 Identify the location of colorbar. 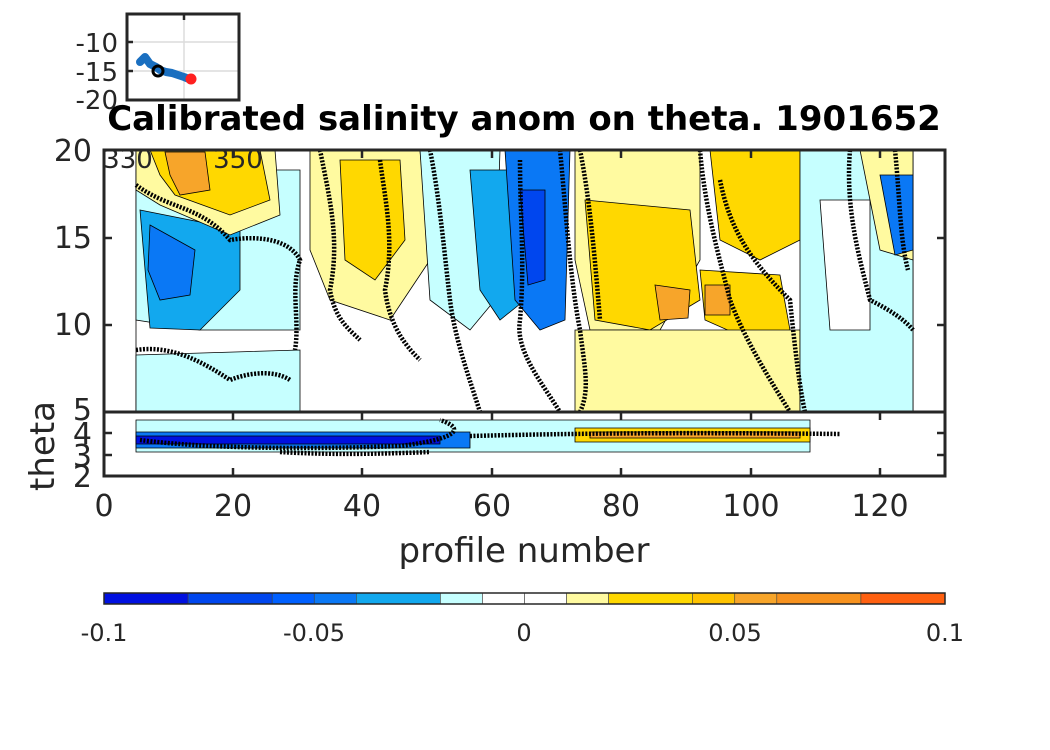
(524, 598).